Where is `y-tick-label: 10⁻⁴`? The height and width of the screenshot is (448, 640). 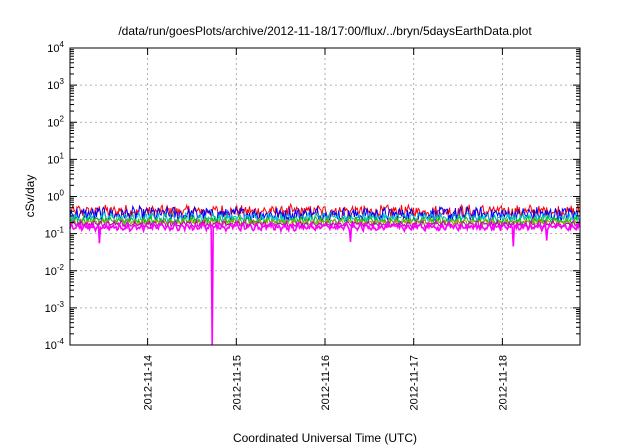
y-tick-label: 10⁻⁴ is located at coordinates (55, 344).